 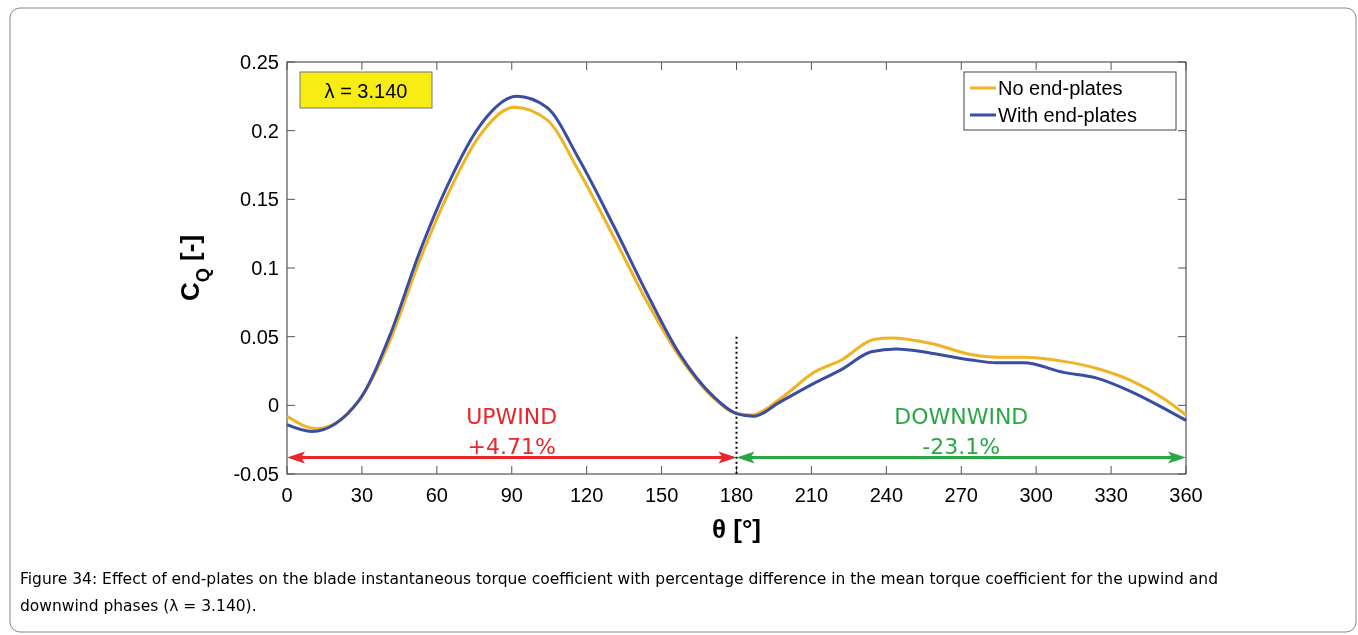 I want to click on legend-label: With end-plates, so click(x=1067, y=115).